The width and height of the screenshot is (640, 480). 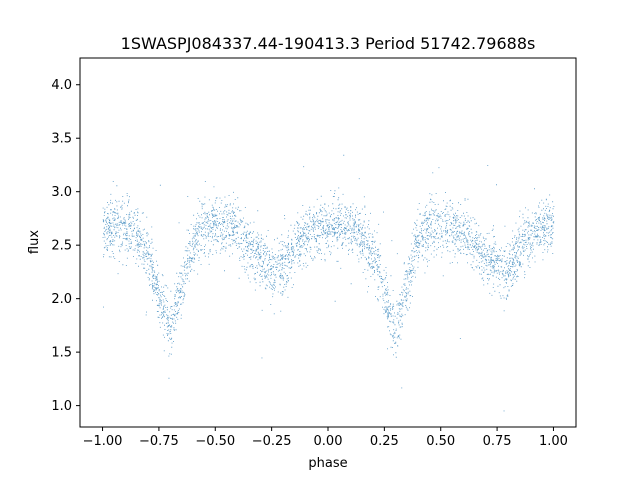 What do you see at coordinates (61, 246) in the screenshot?
I see `y-tick-label: 2.5` at bounding box center [61, 246].